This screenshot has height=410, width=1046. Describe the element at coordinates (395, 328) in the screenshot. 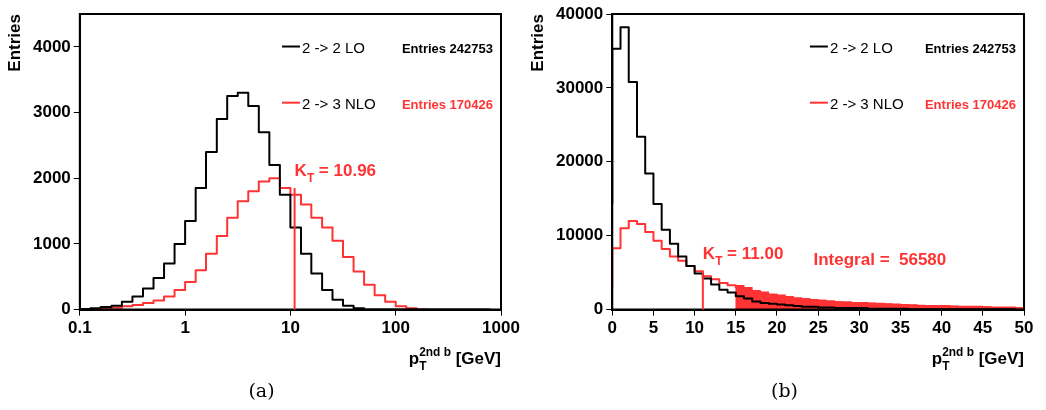

I see `x-tick-label: 100` at that location.